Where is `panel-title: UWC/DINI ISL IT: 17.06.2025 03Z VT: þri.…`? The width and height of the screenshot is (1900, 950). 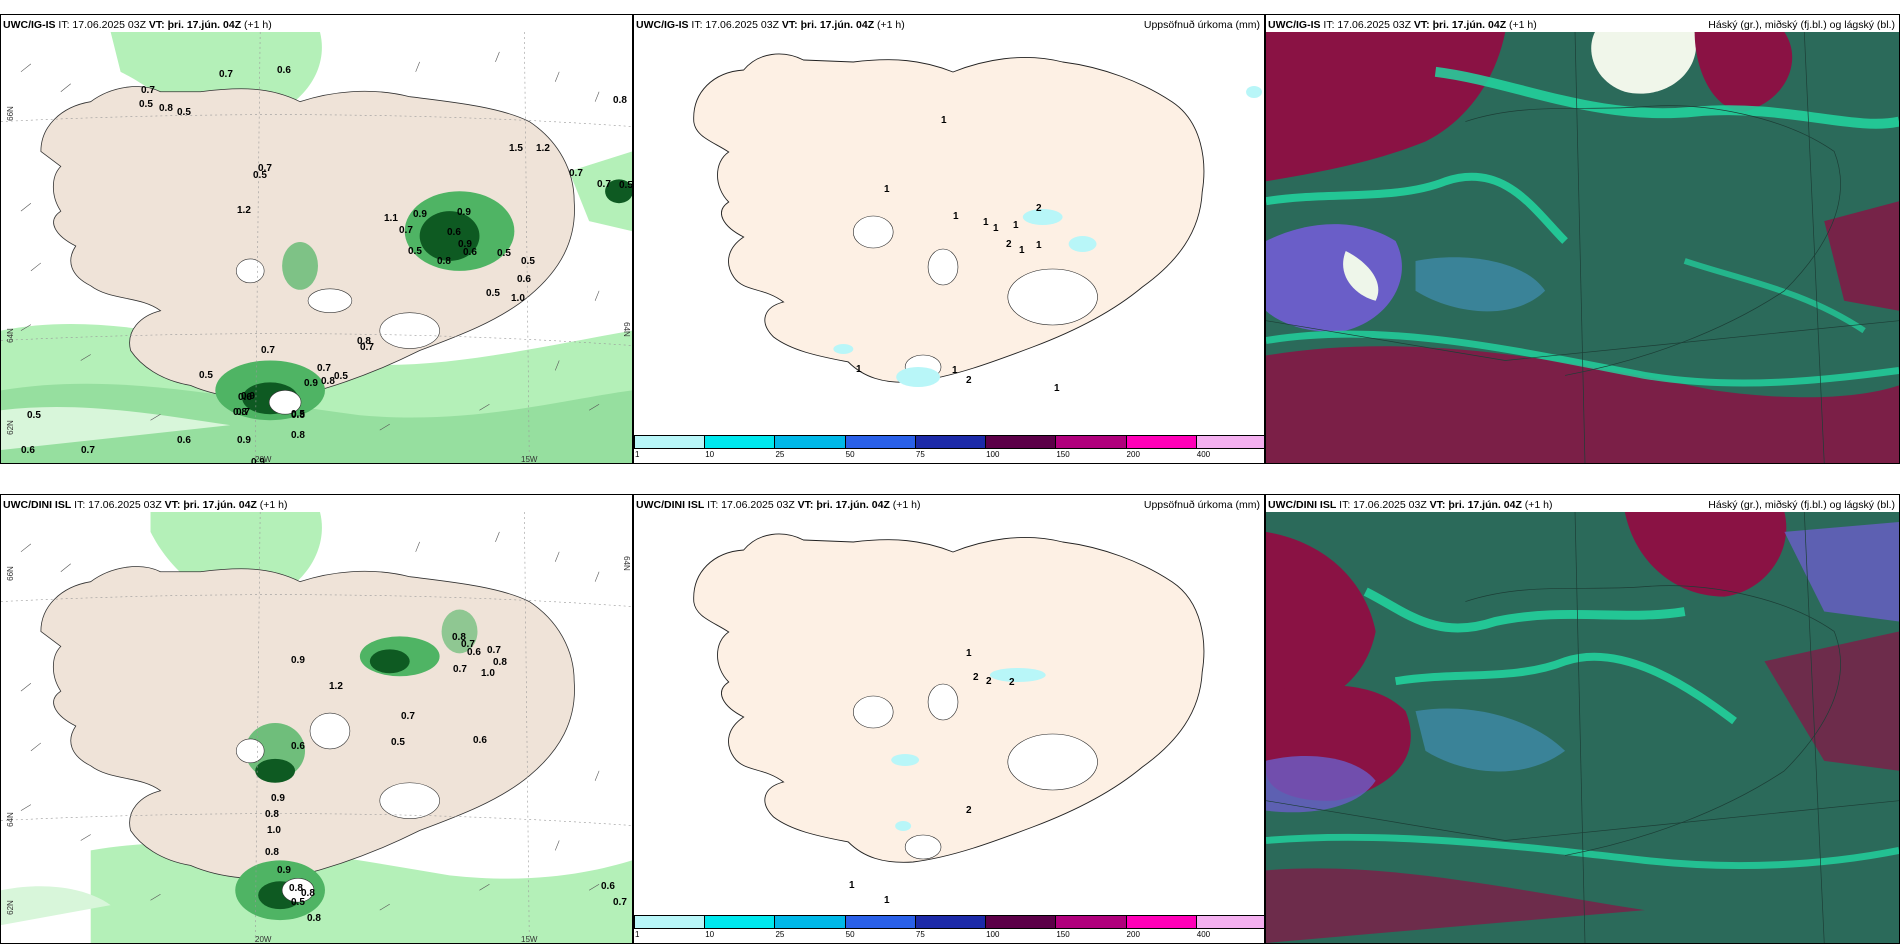
panel-title: UWC/DINI ISL IT: 17.06.2025 03Z VT: þri.… is located at coordinates (1410, 505).